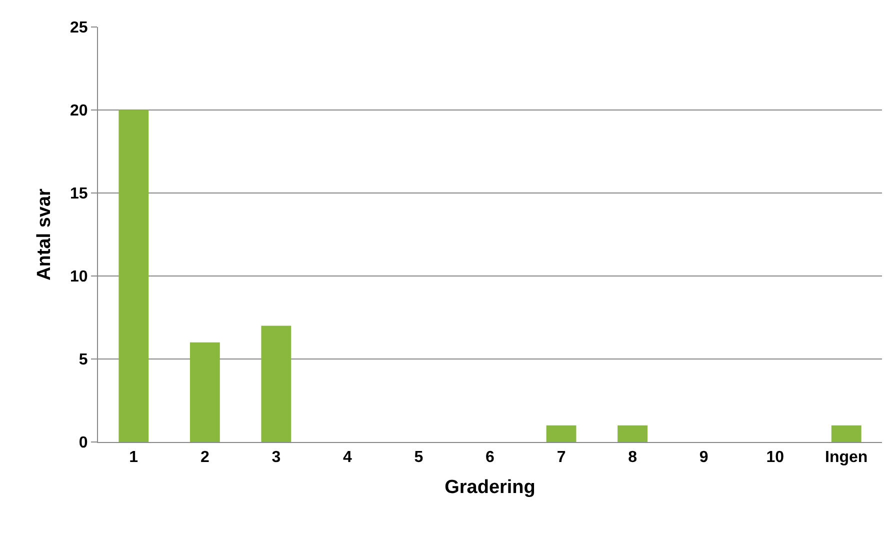 The height and width of the screenshot is (536, 896). What do you see at coordinates (79, 111) in the screenshot?
I see `y-tick-label: 20` at bounding box center [79, 111].